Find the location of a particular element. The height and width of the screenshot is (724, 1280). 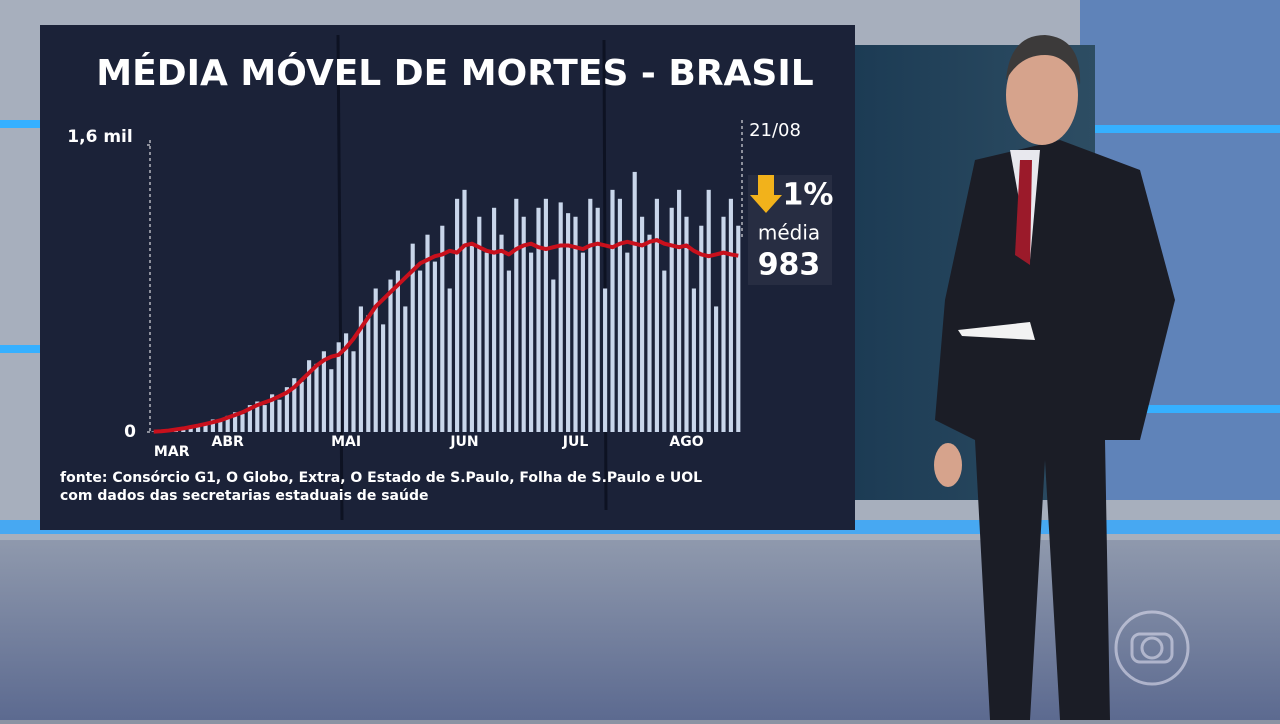

x-tick-label: JUL is located at coordinates (575, 442).